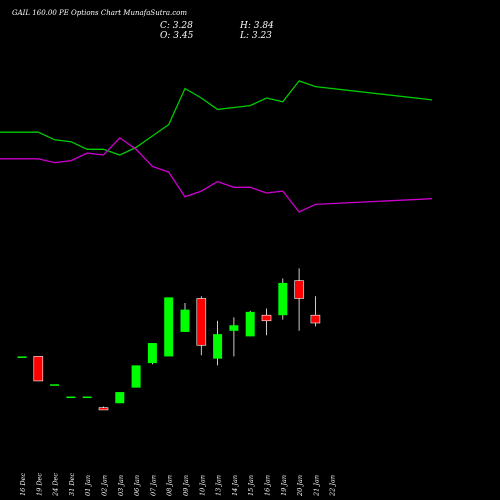 The width and height of the screenshot is (500, 500). What do you see at coordinates (284, 485) in the screenshot?
I see `x-tick-label: 19 Jan` at bounding box center [284, 485].